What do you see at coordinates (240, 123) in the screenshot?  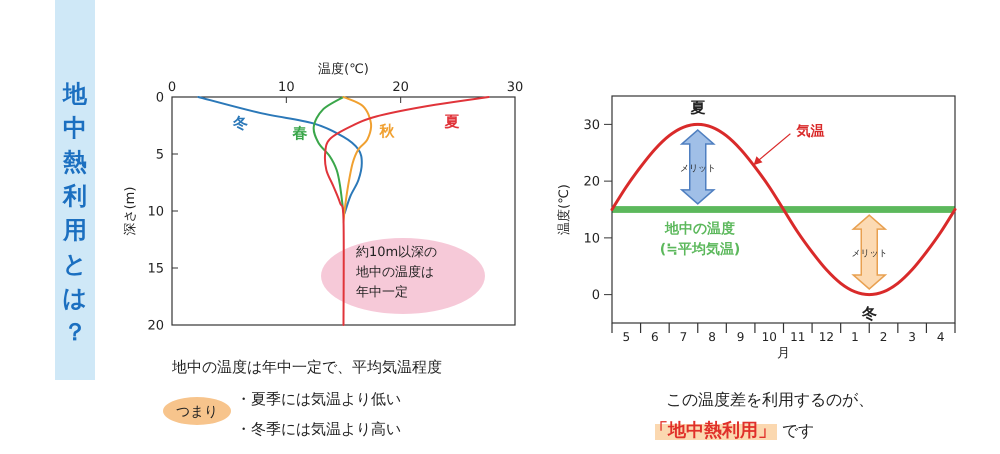 I see `series-label: 冬` at bounding box center [240, 123].